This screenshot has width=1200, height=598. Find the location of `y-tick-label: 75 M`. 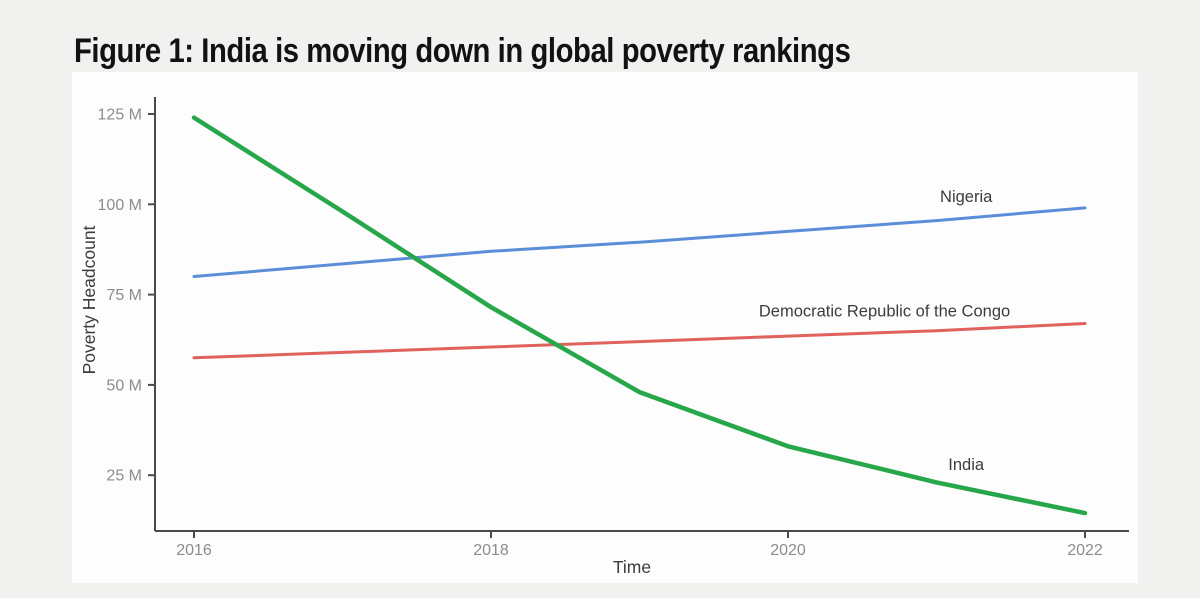

y-tick-label: 75 M is located at coordinates (124, 295).